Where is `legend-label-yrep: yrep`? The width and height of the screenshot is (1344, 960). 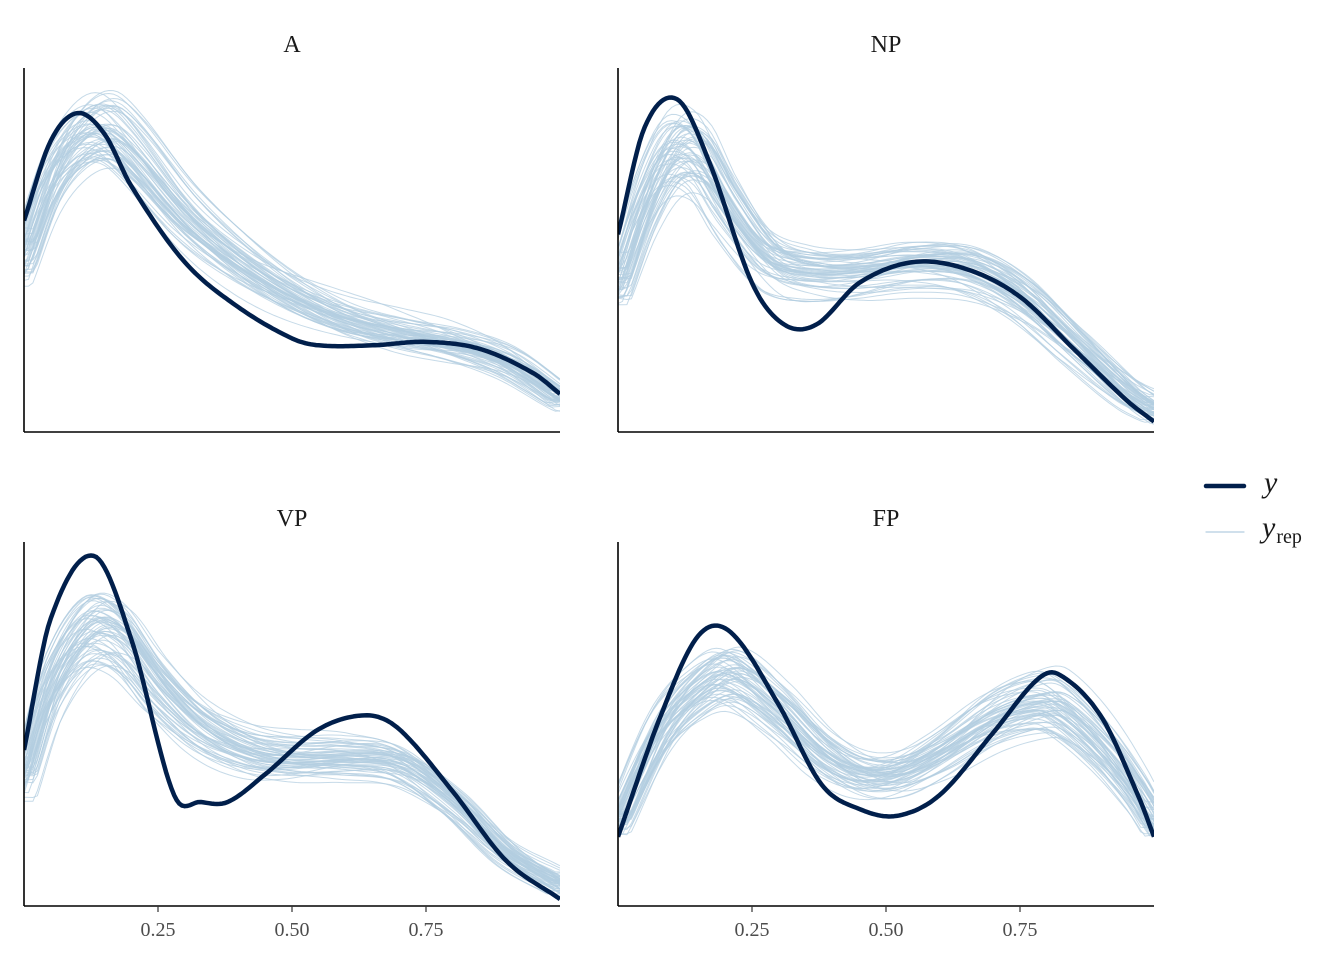
legend-label-yrep: yrep is located at coordinates (1280, 529).